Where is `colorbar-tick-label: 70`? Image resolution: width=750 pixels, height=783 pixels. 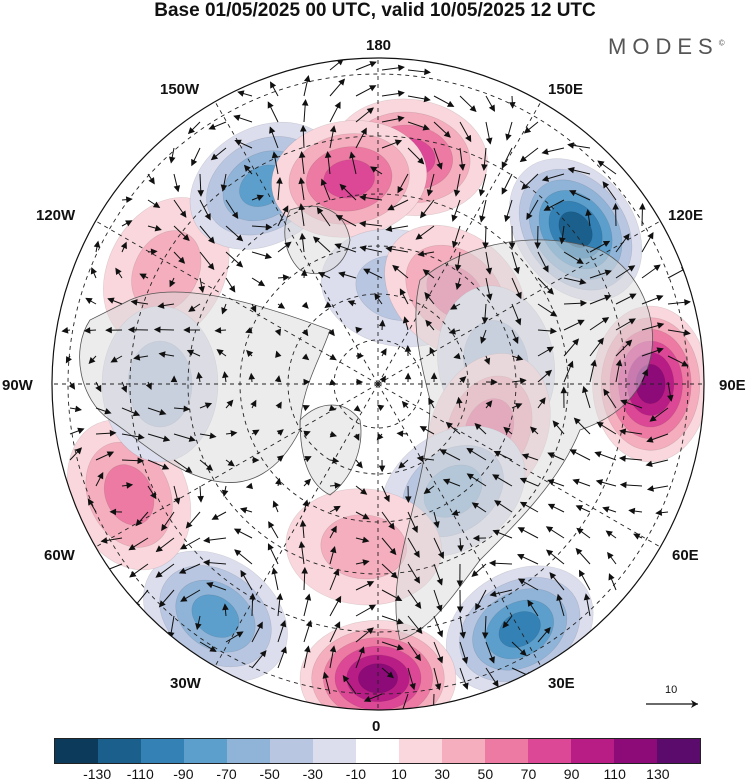
colorbar-tick-label: 70 is located at coordinates (528, 774).